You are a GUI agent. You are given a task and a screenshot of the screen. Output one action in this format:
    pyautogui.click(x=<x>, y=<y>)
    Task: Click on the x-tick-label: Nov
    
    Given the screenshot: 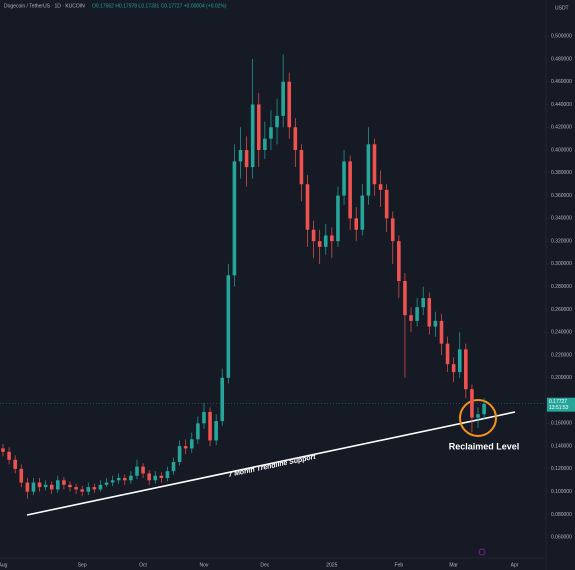 What is the action you would take?
    pyautogui.click(x=204, y=565)
    